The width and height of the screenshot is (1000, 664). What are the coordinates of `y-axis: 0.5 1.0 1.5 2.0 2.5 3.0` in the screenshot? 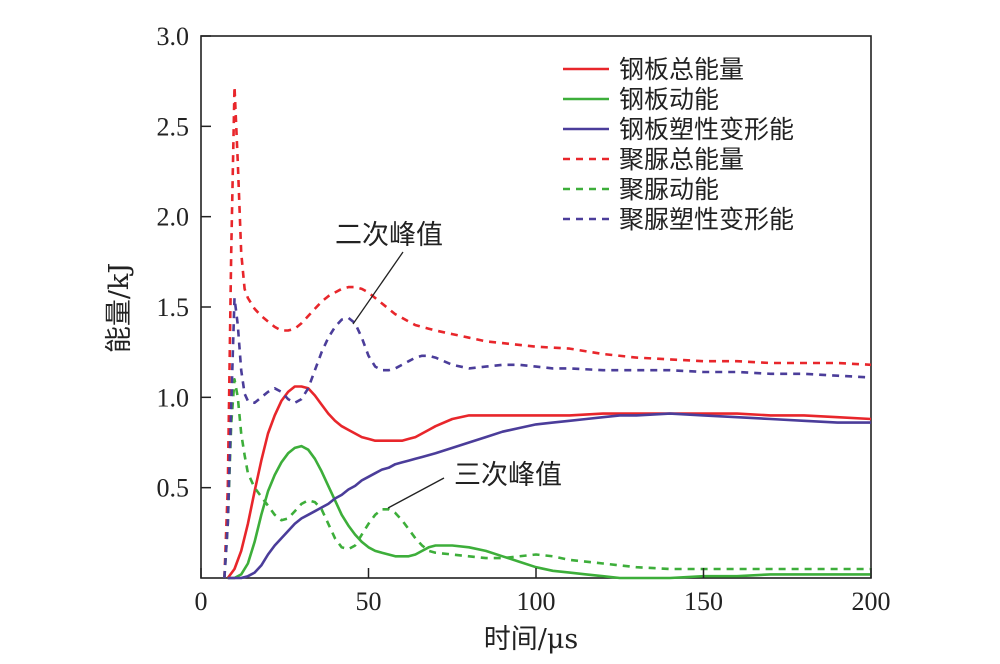 It's located at (184, 262).